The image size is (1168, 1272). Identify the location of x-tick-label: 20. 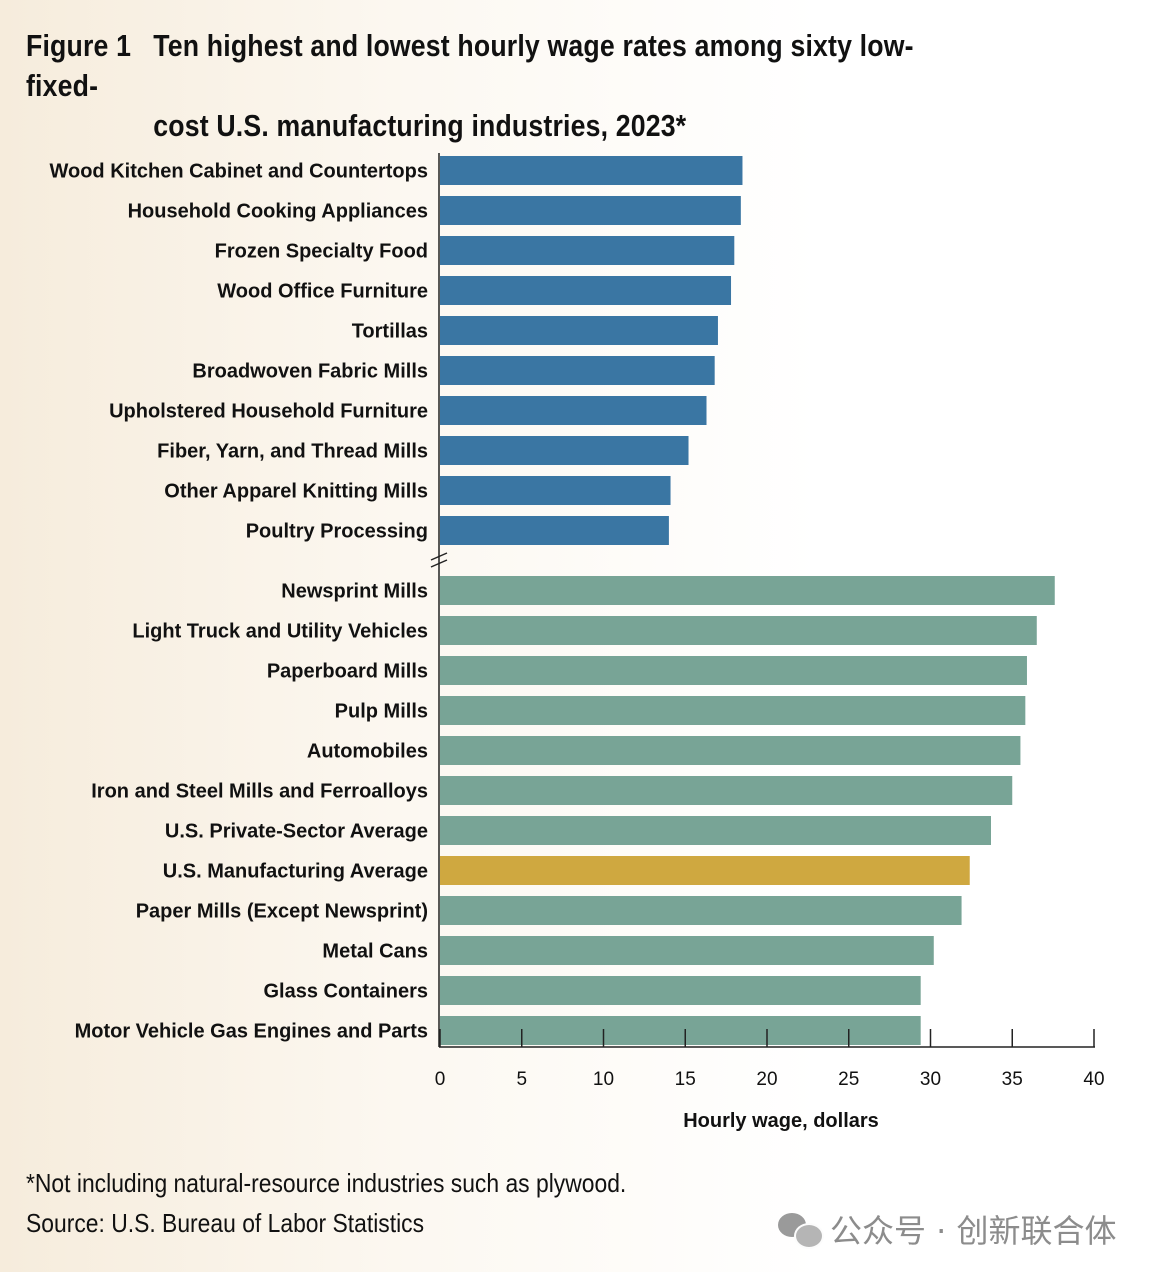
(766, 1079).